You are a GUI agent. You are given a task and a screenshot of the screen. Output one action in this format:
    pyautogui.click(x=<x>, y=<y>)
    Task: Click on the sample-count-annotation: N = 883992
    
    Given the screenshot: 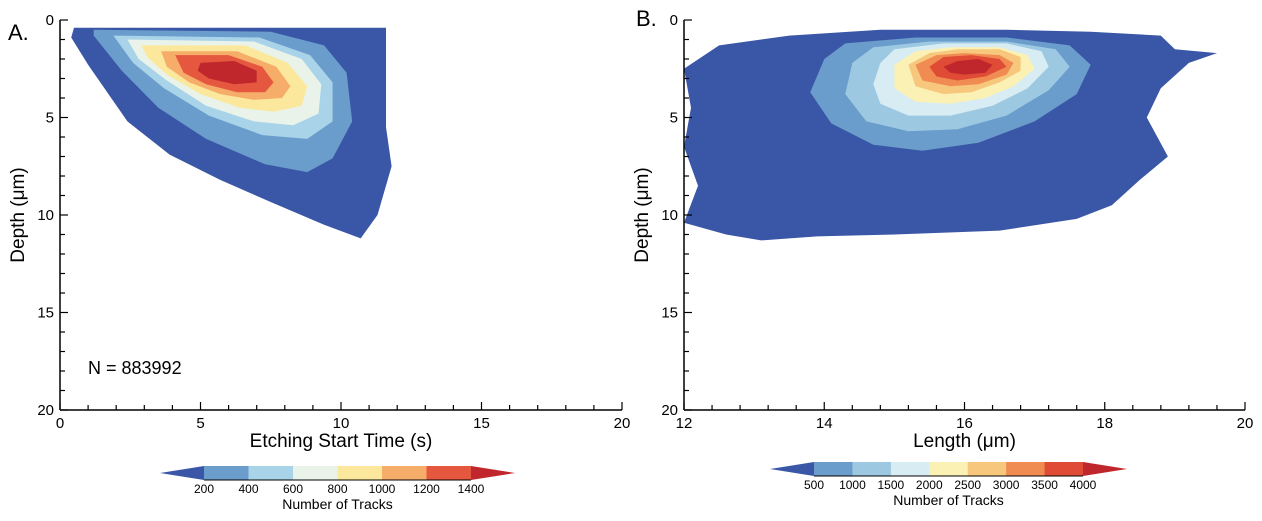 What is the action you would take?
    pyautogui.click(x=135, y=368)
    